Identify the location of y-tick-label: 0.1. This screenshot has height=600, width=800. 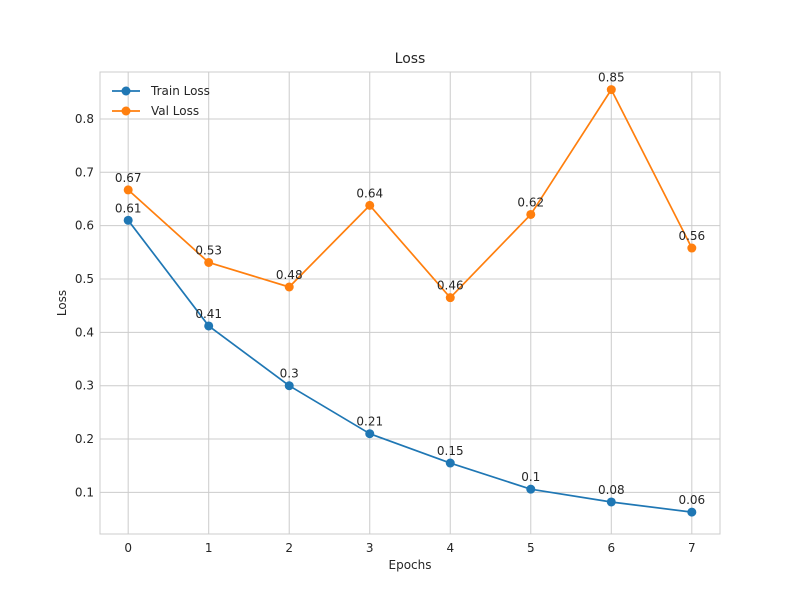
(84, 492).